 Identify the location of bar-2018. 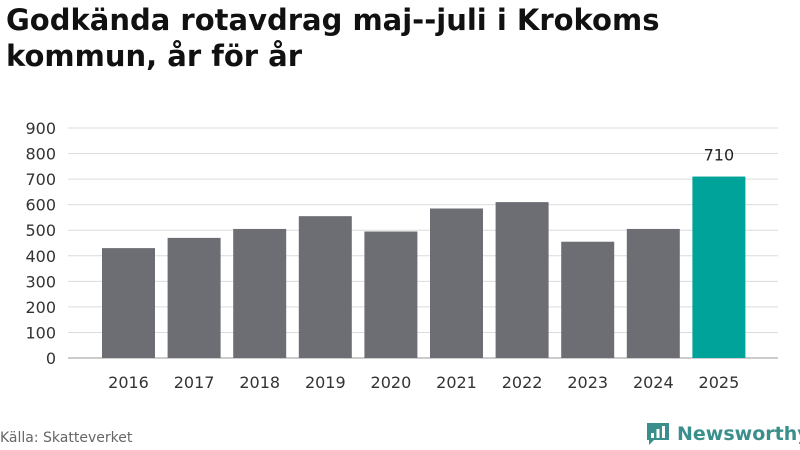
(260, 293).